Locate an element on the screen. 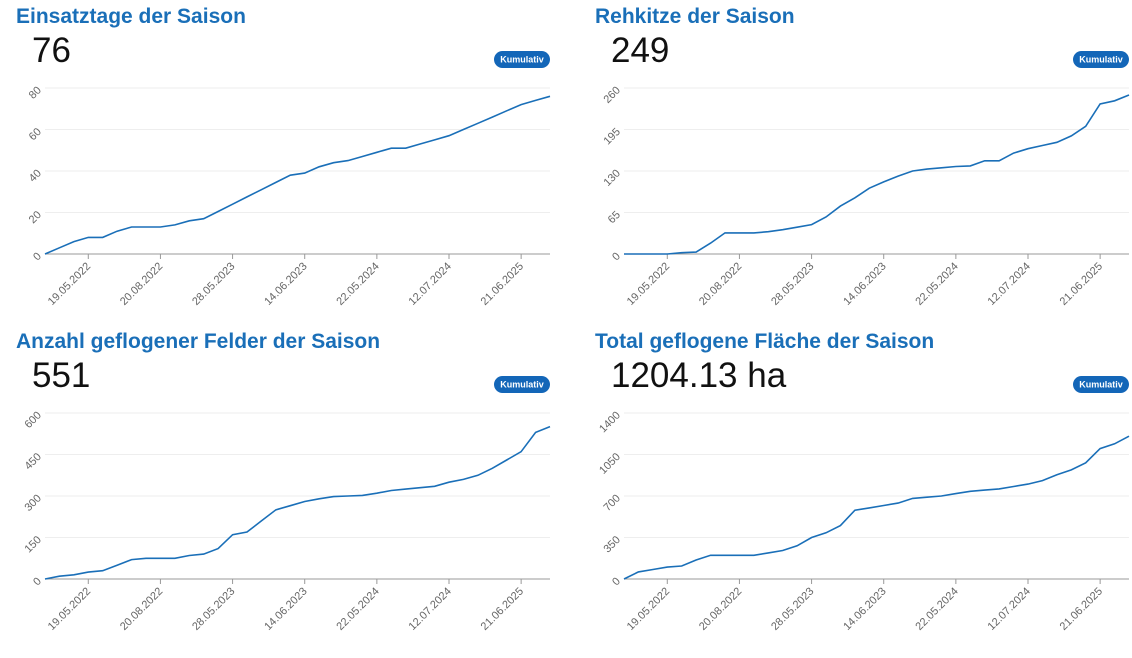  y-tick-label: 1400 is located at coordinates (610, 422).